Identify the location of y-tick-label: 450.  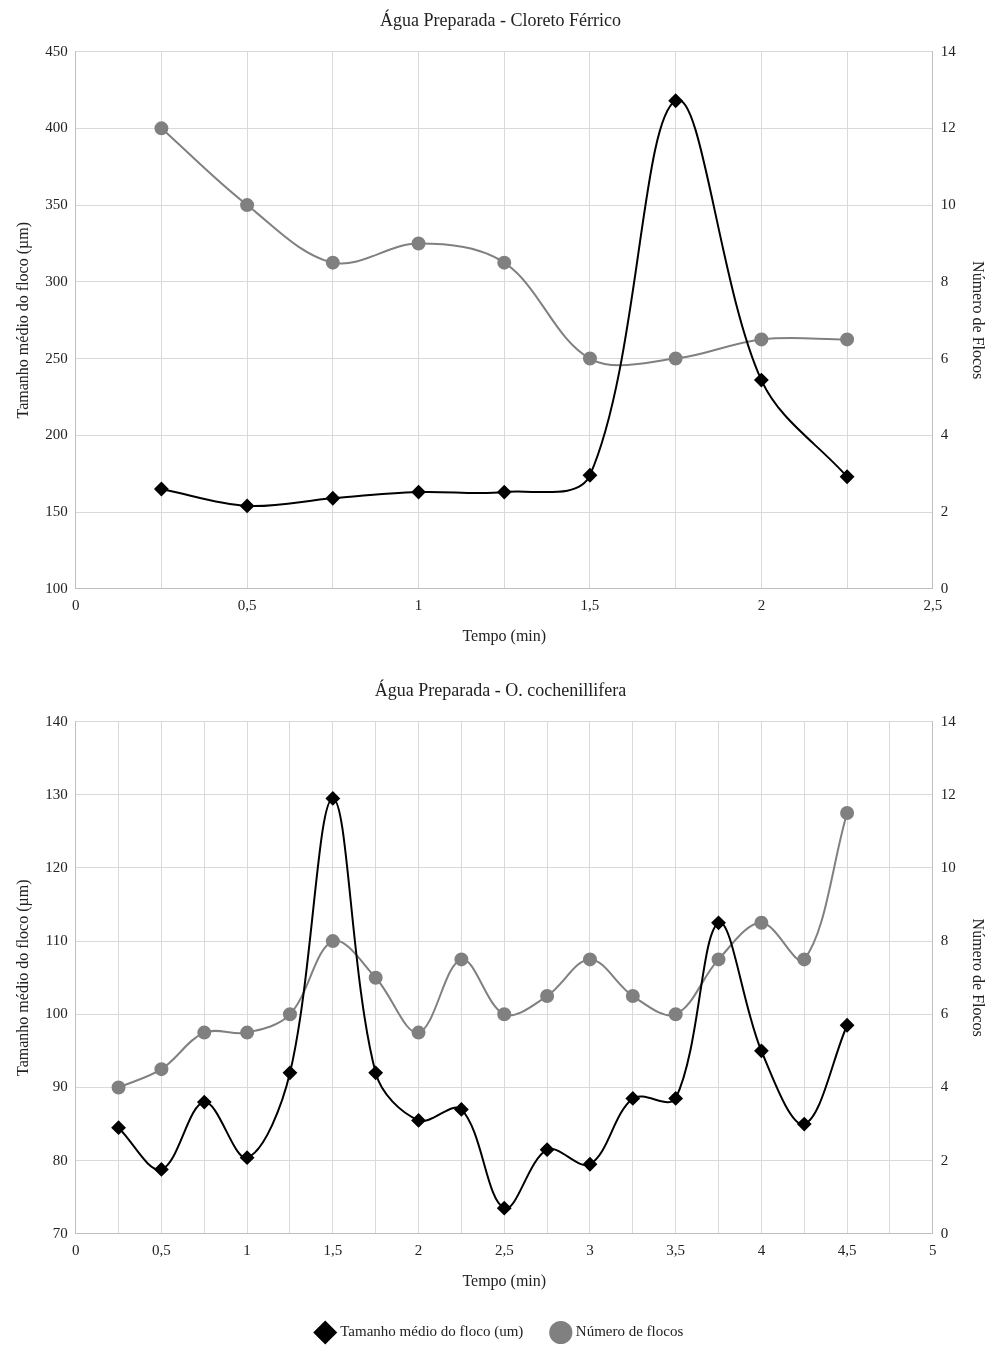
(56, 50).